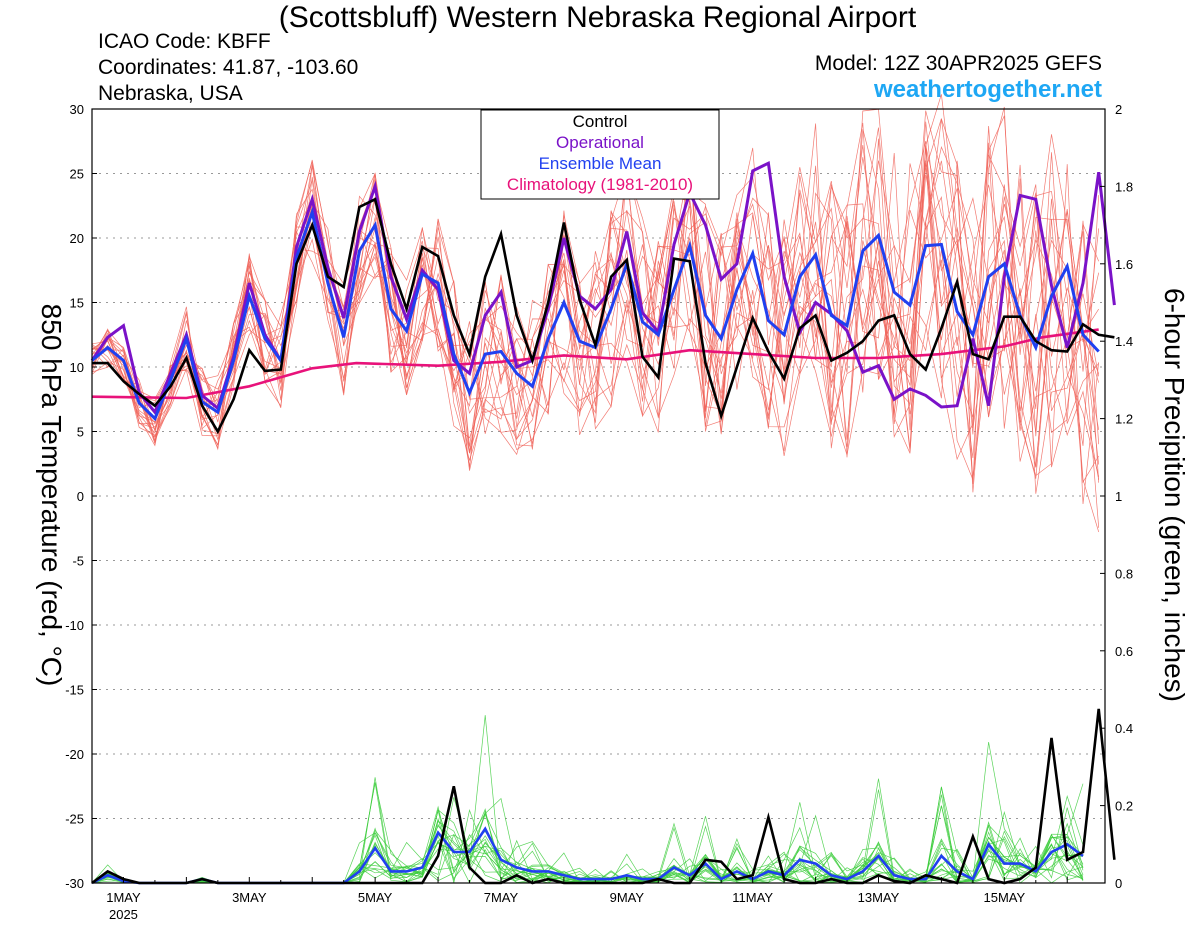  I want to click on x-tick-label: 13MAY, so click(879, 897).